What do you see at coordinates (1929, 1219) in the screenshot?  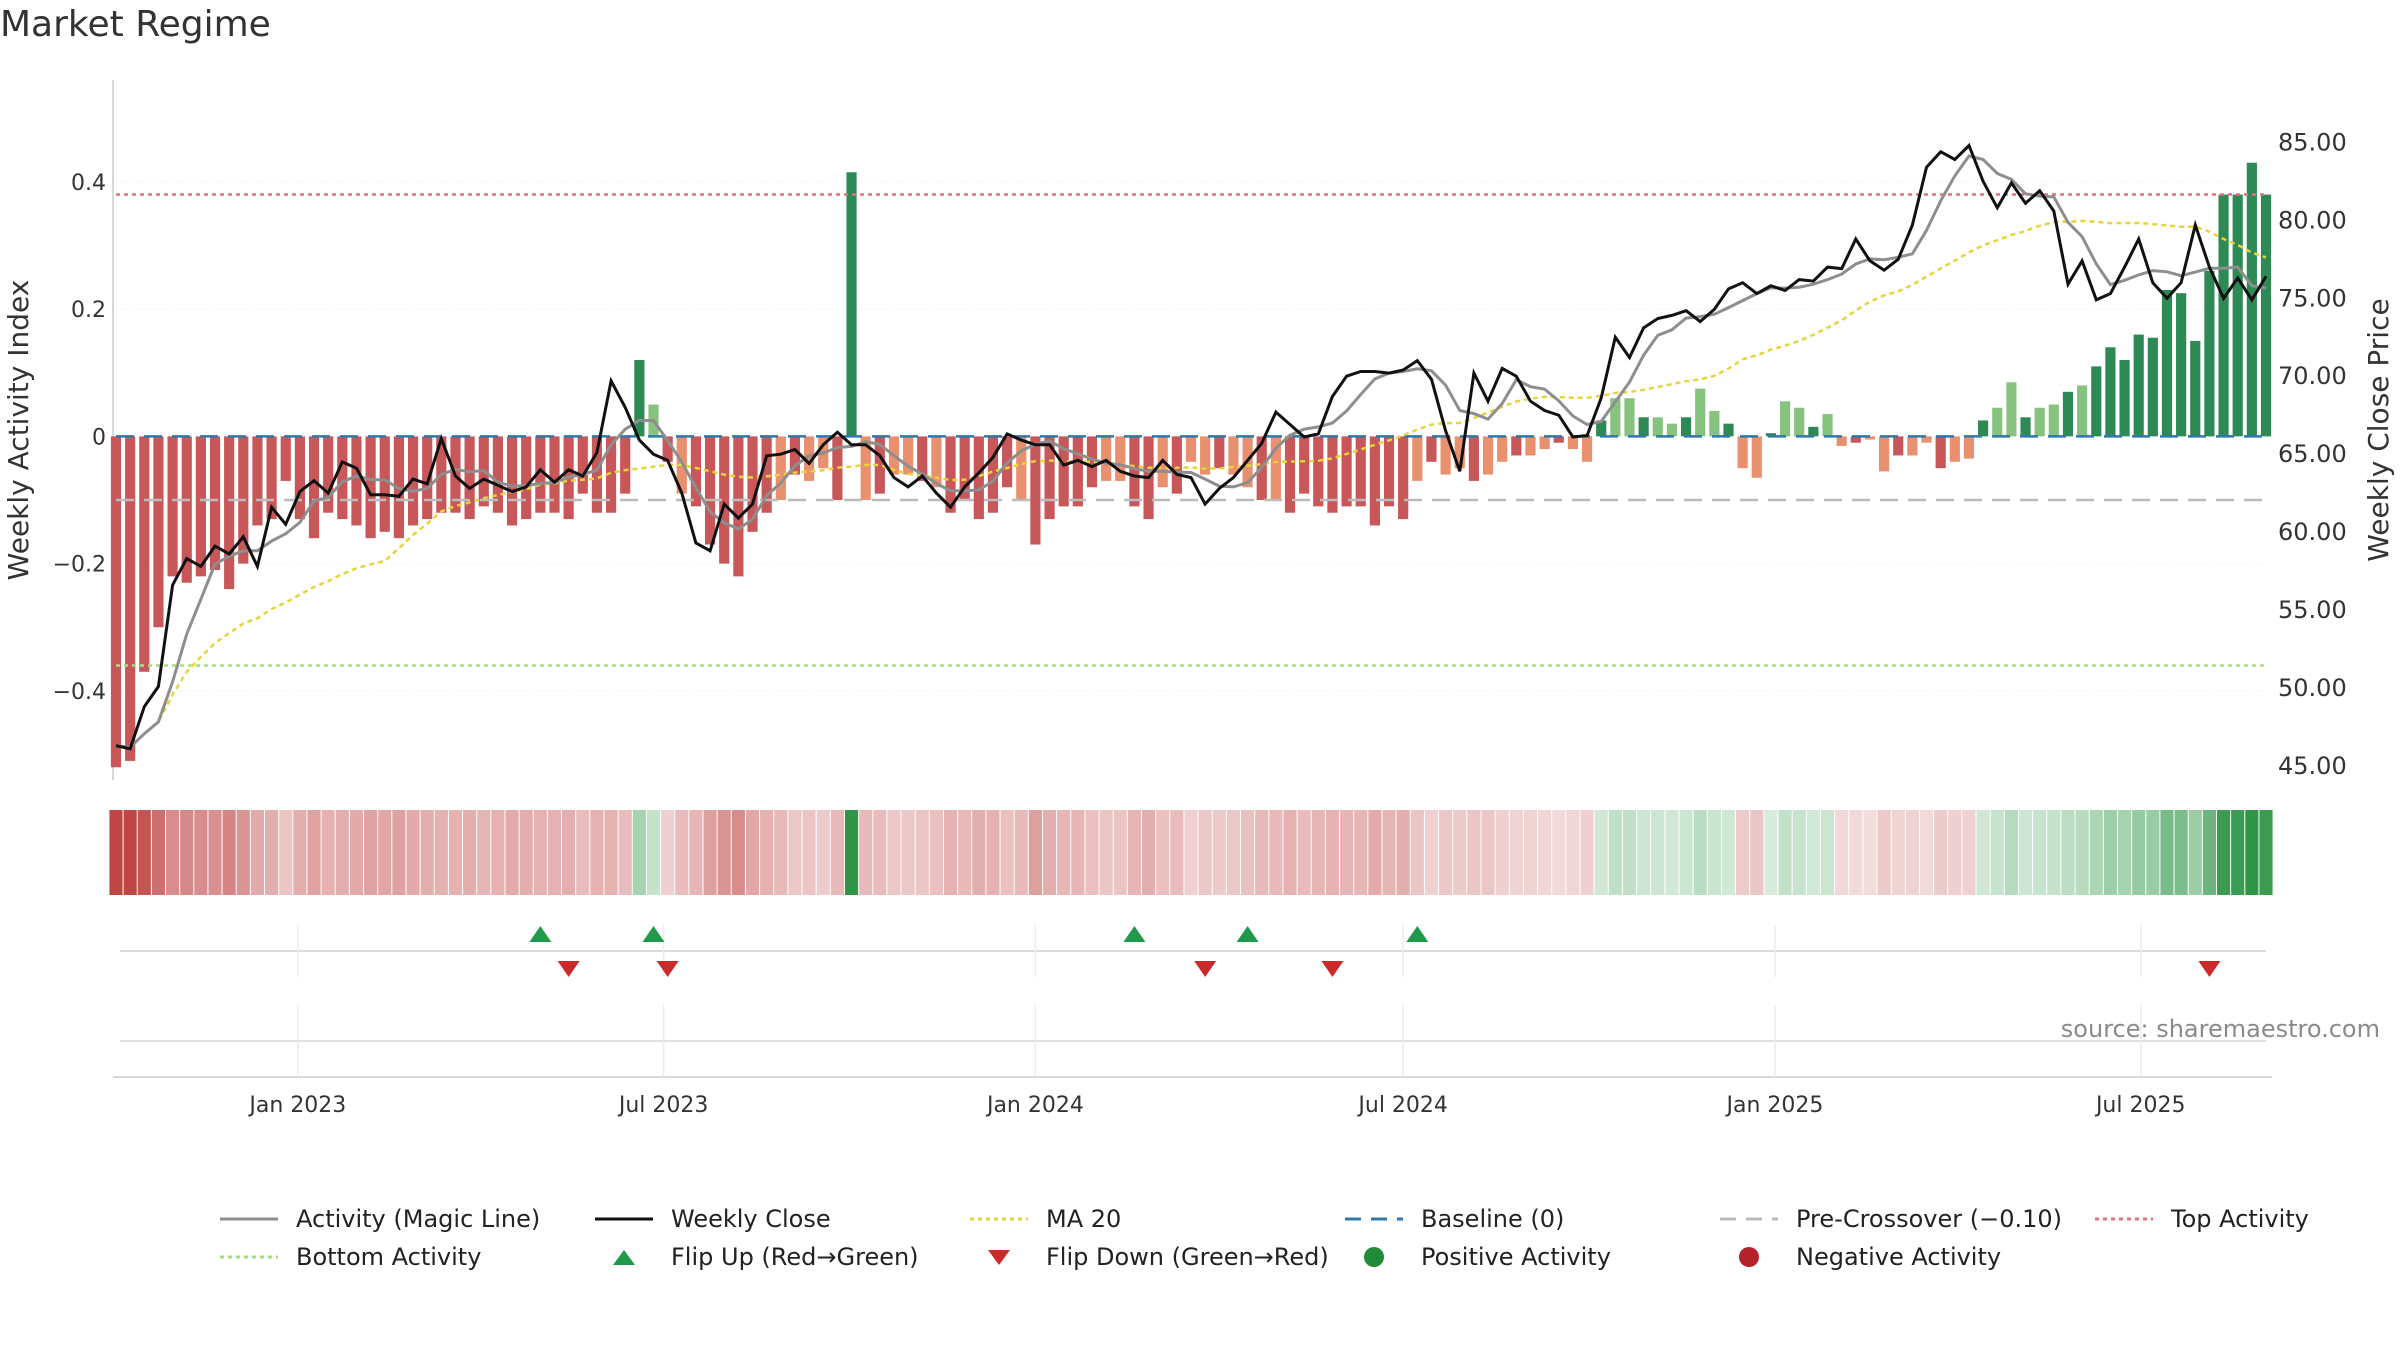 I see `legend-label: Pre-Crossover (−0.10)` at bounding box center [1929, 1219].